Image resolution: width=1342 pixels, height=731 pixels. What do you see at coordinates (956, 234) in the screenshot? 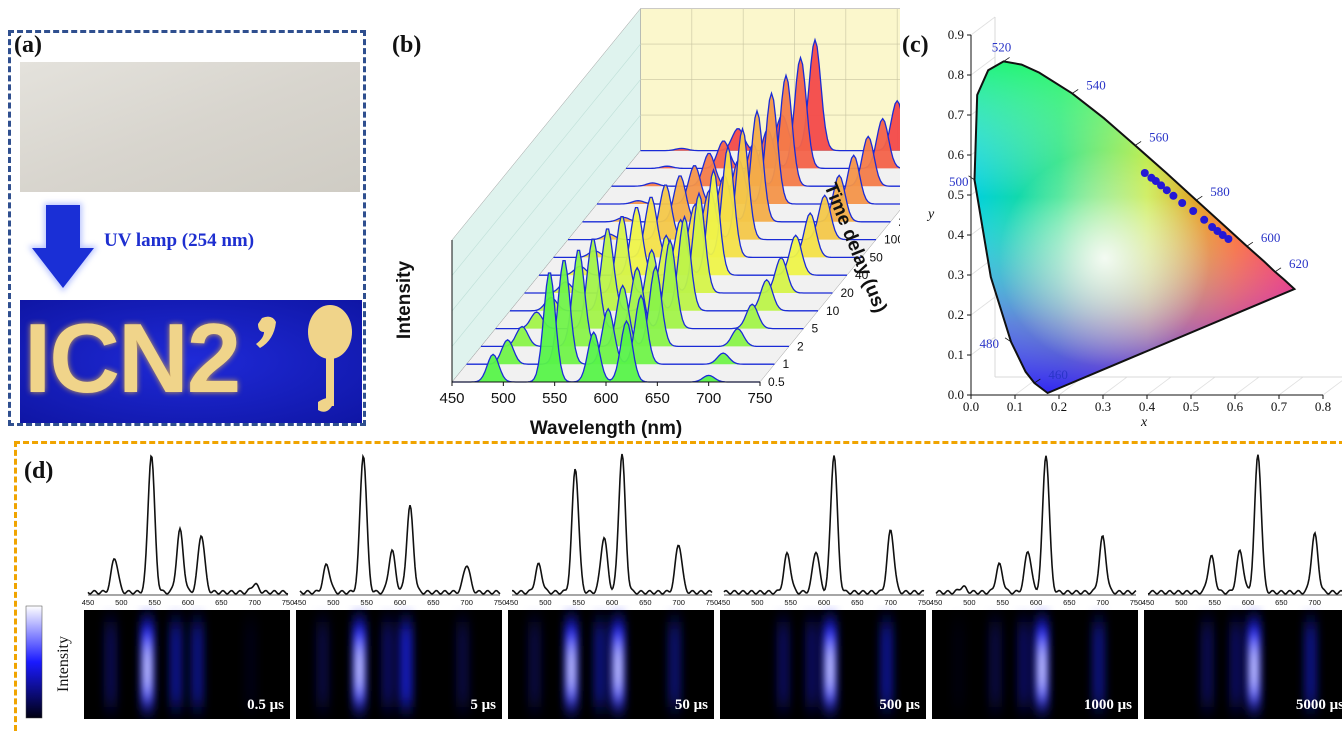
I see `y-tick-label: 0.4` at bounding box center [956, 234].